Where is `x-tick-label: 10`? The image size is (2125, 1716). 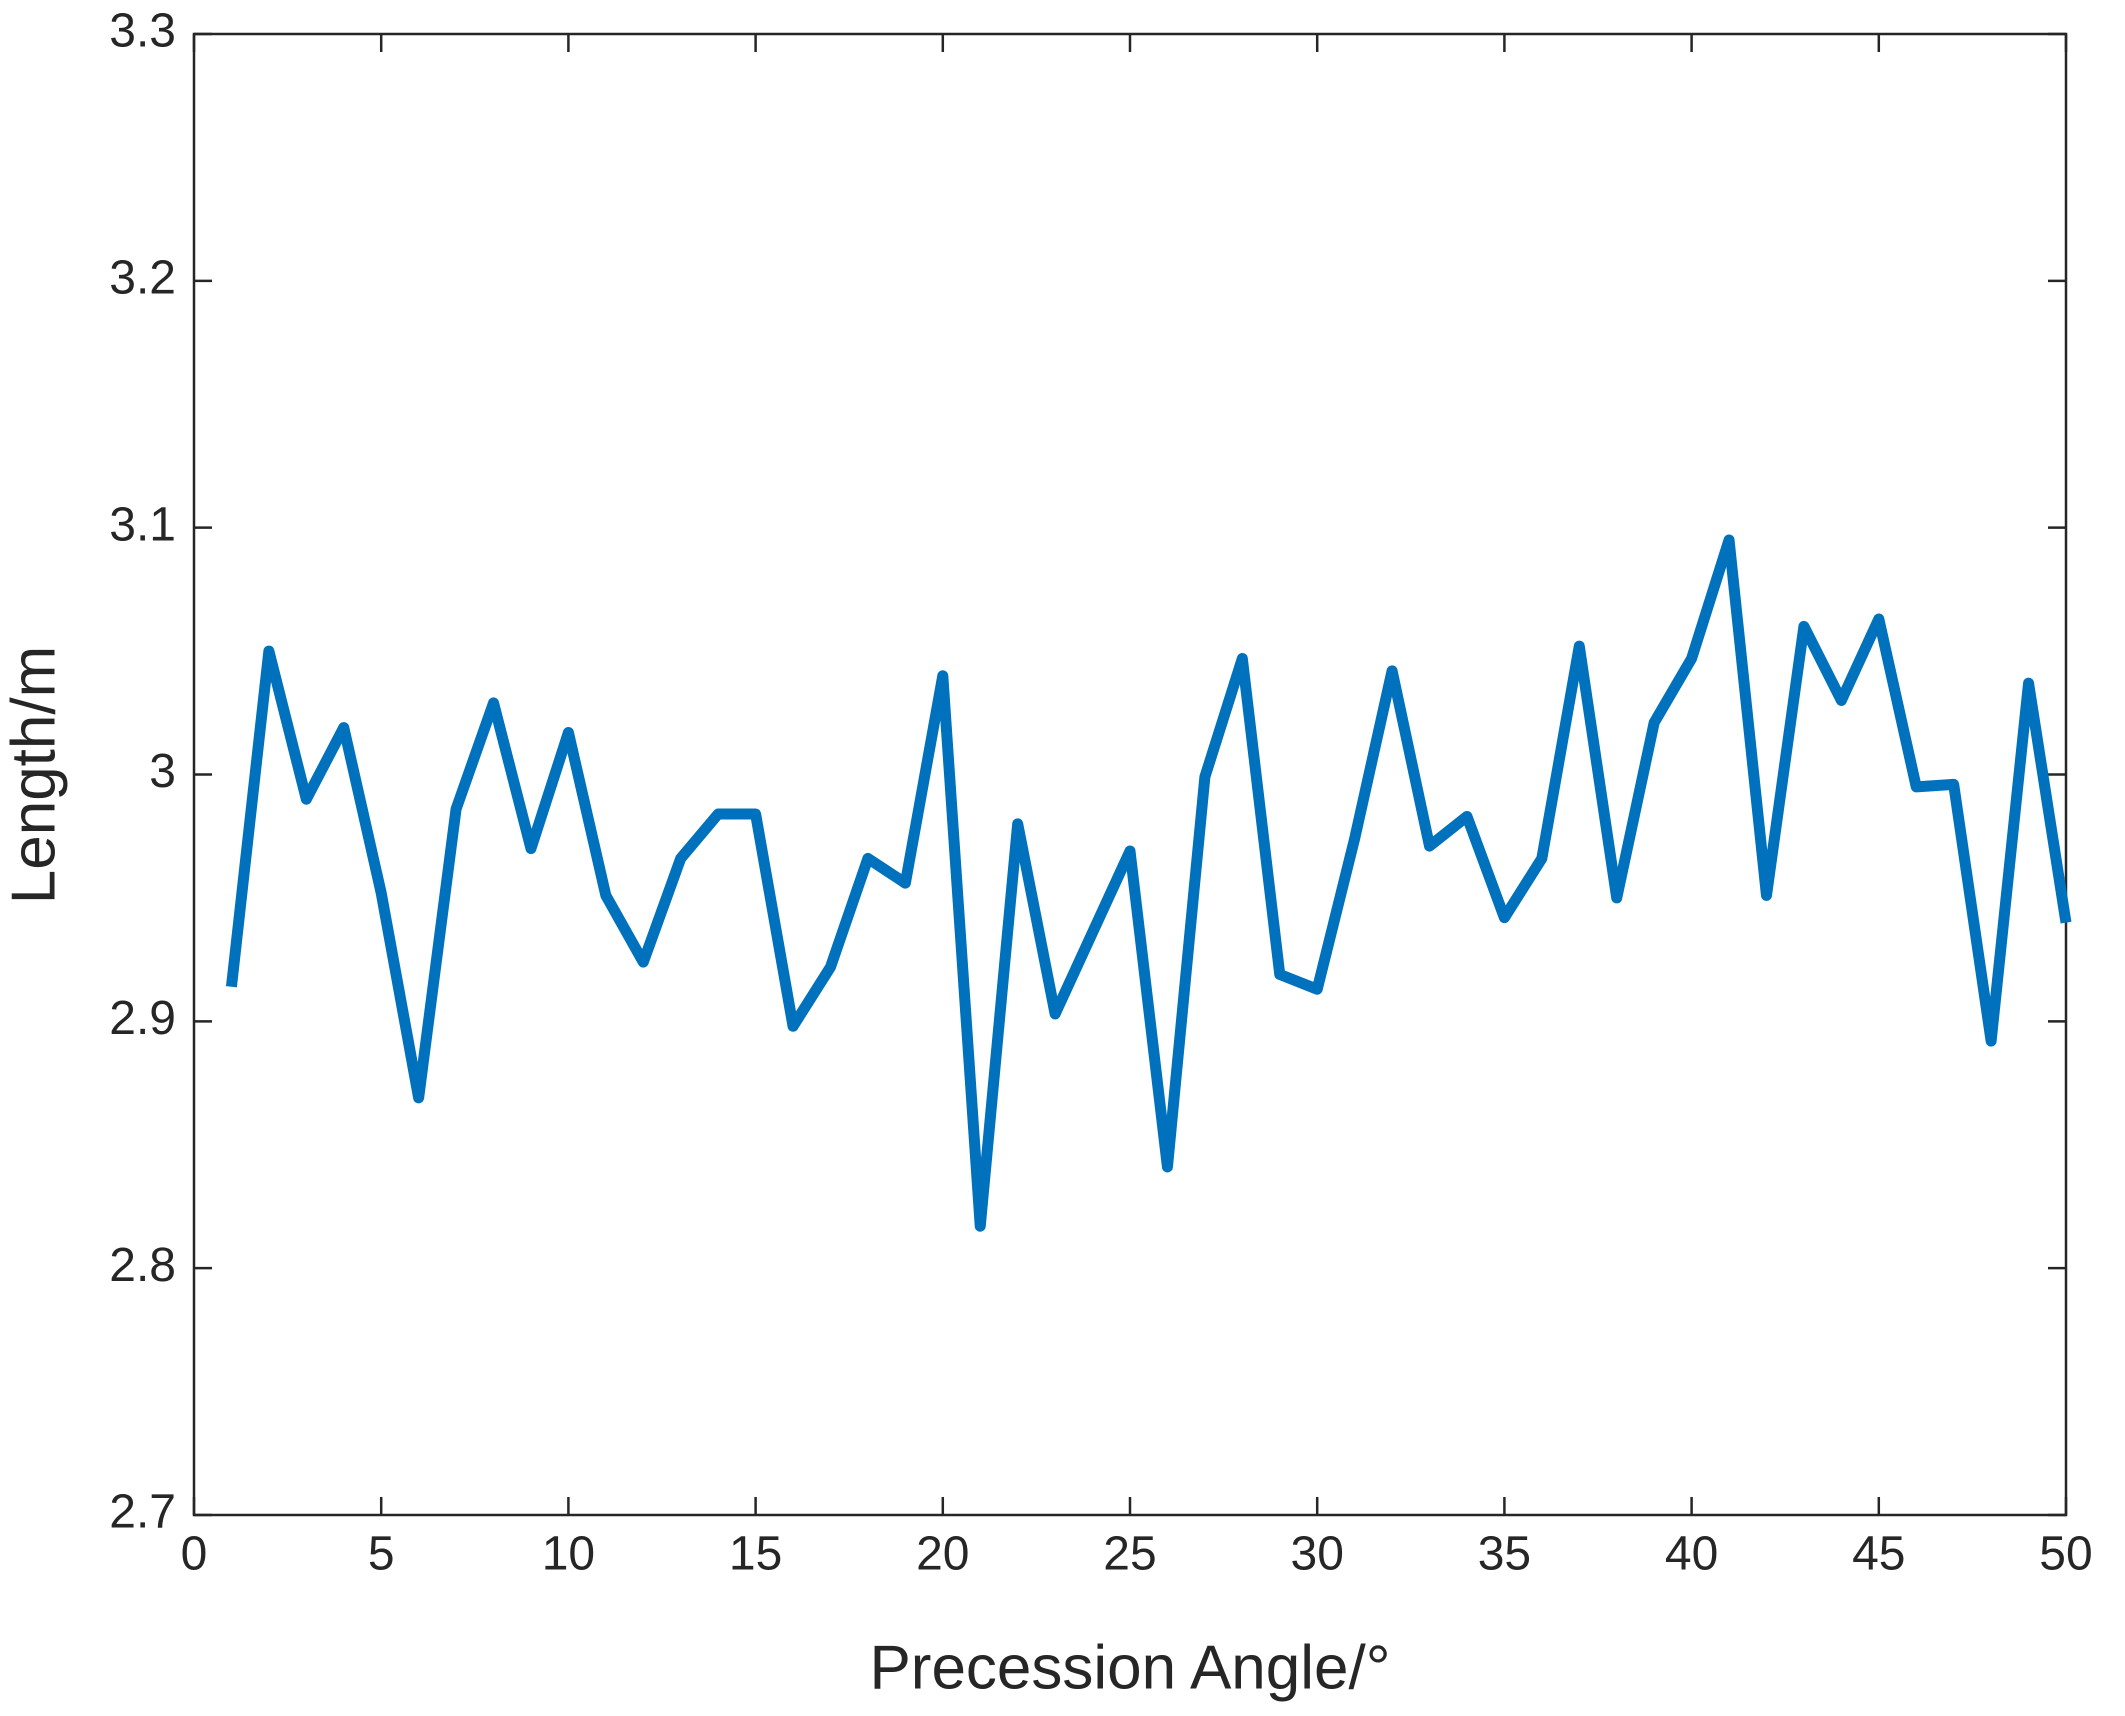 x-tick-label: 10 is located at coordinates (568, 1554).